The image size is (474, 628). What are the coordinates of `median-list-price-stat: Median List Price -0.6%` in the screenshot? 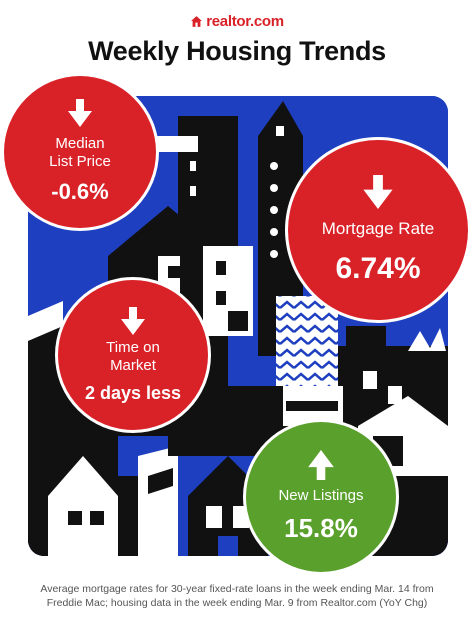 It's located at (80, 152).